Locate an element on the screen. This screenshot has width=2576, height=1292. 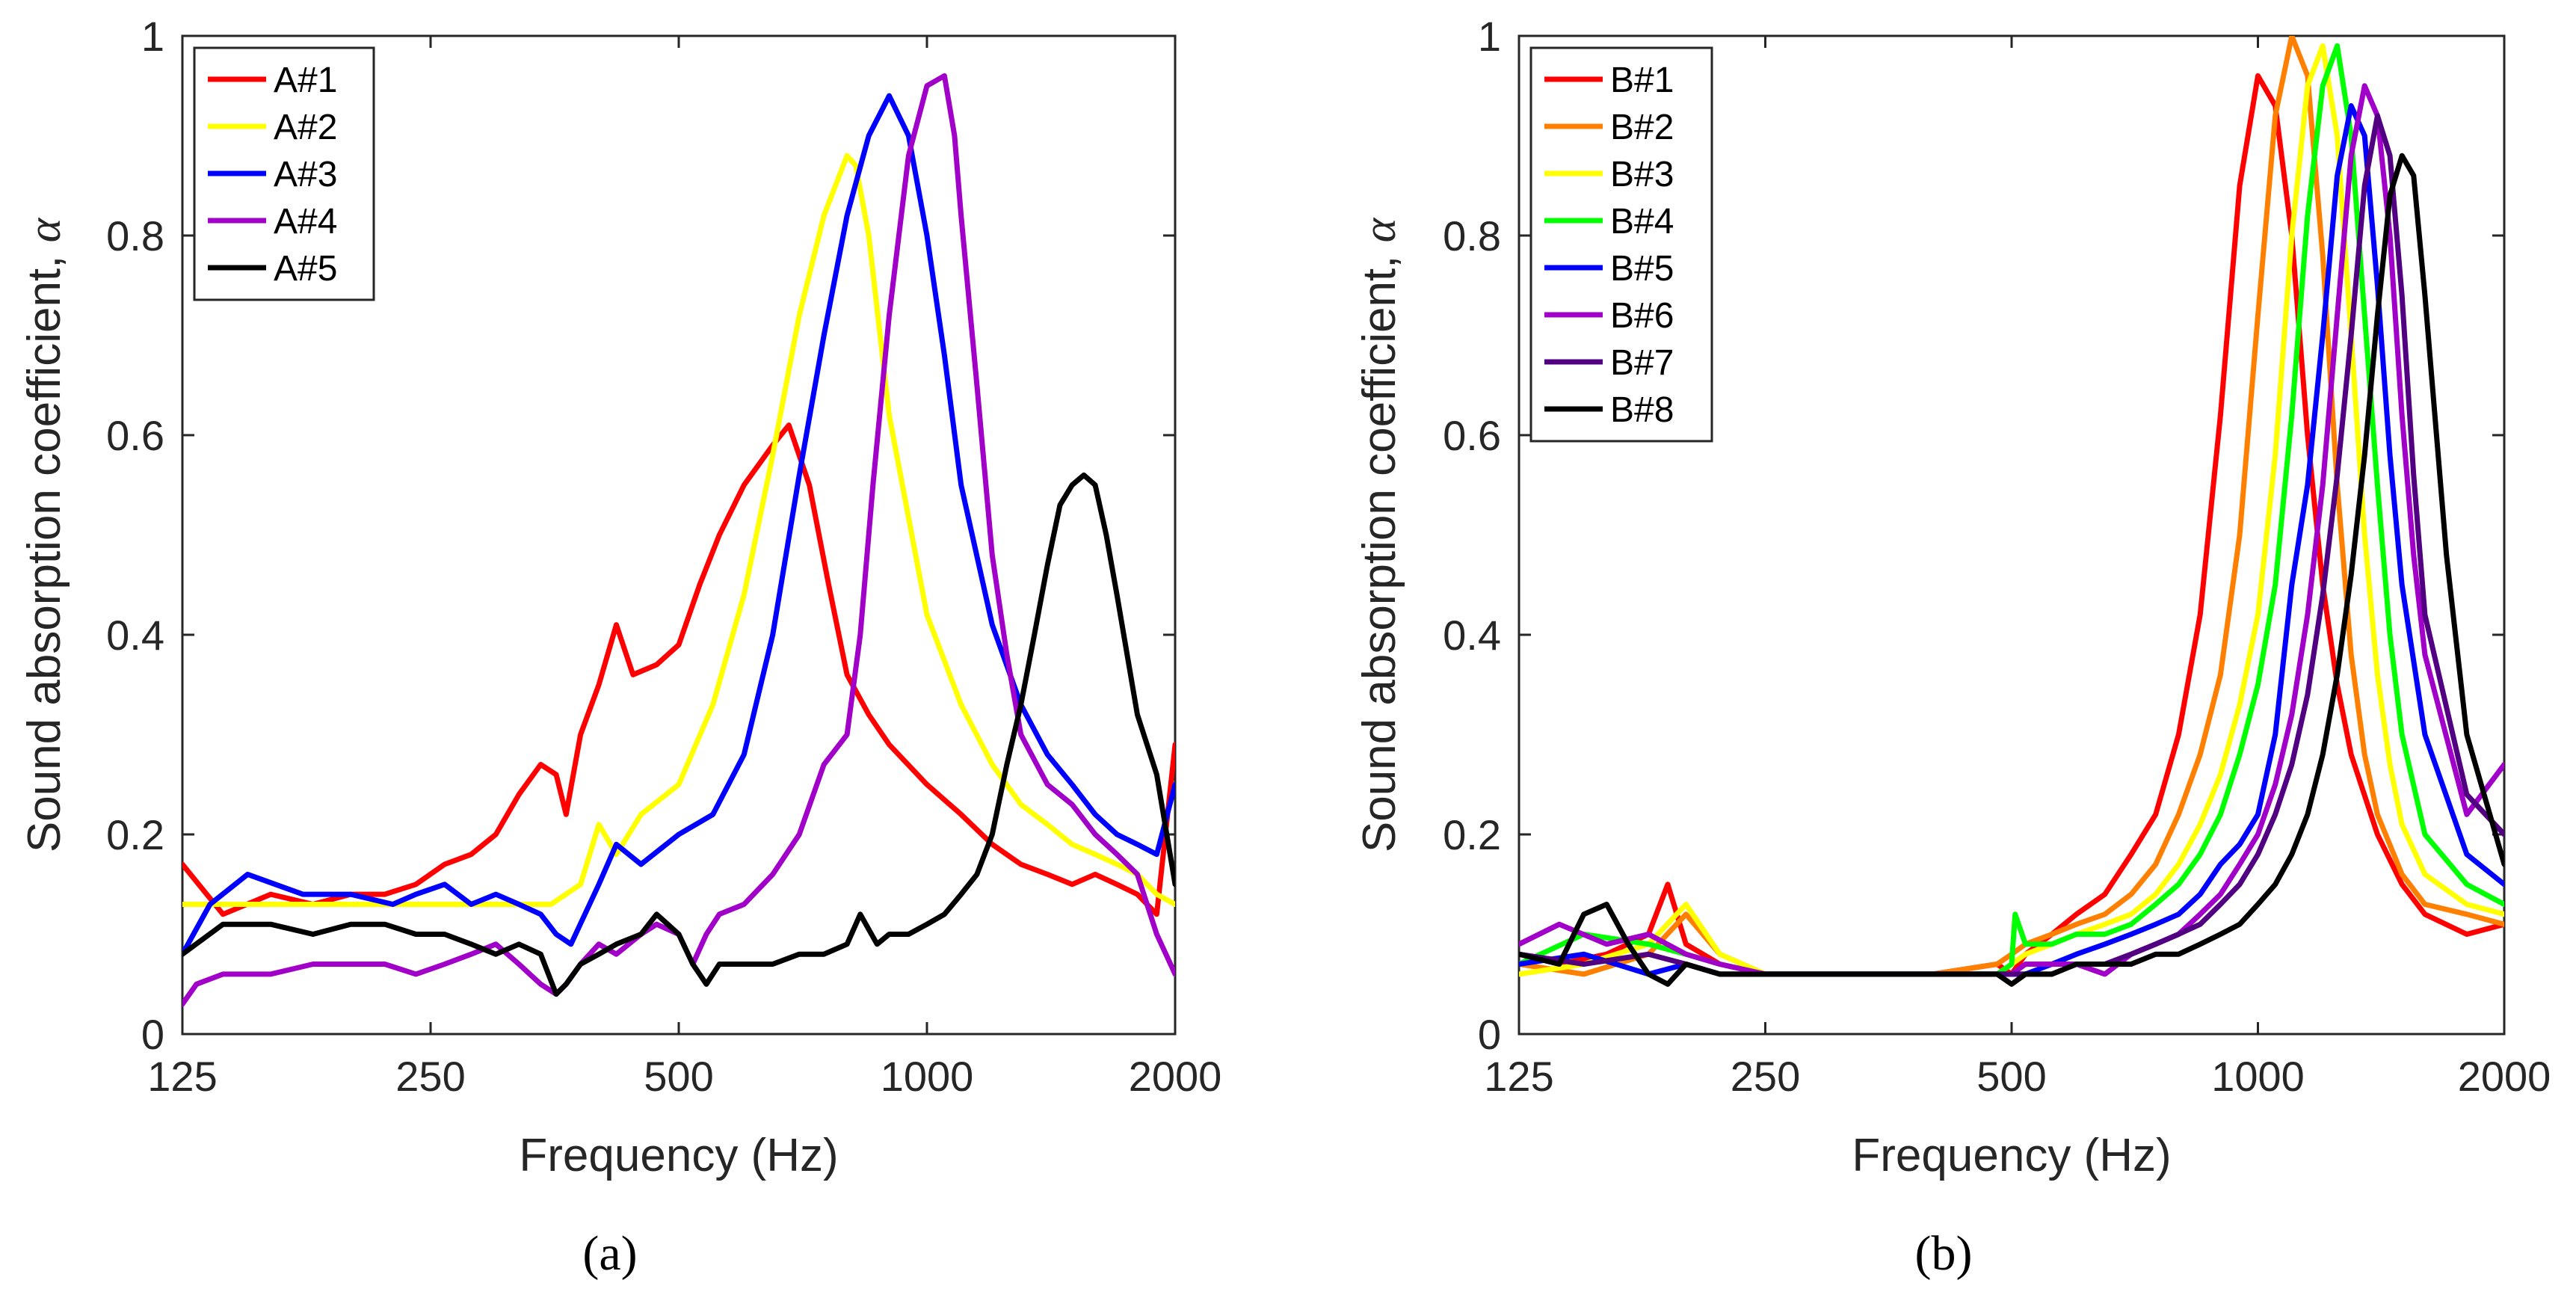
x-tick-label-a-2: 500 is located at coordinates (678, 1076).